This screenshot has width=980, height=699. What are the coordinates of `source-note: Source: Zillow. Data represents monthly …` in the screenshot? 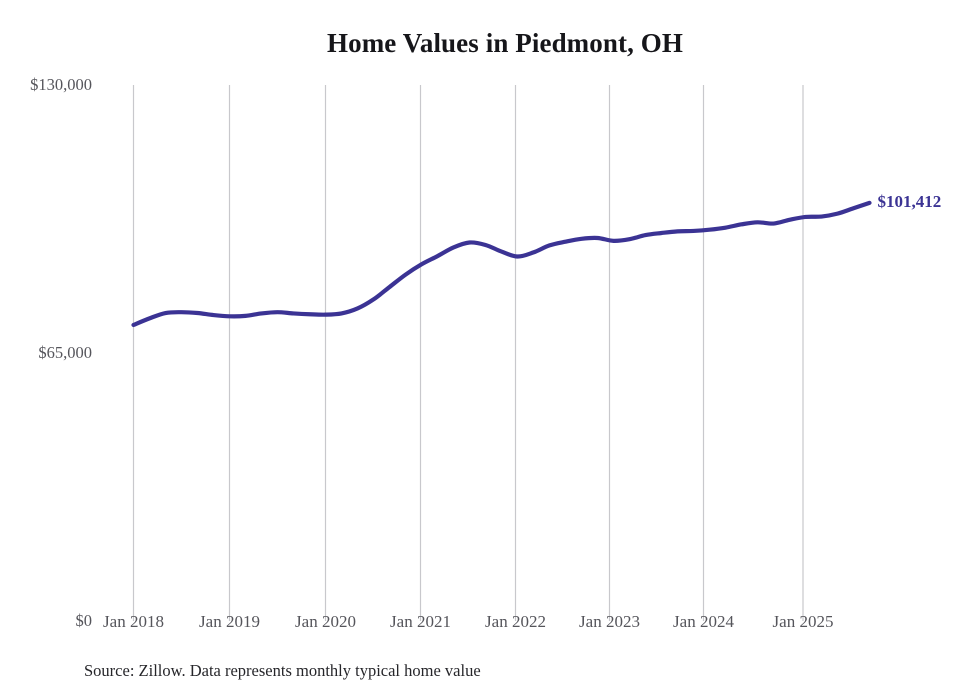 It's located at (282, 670).